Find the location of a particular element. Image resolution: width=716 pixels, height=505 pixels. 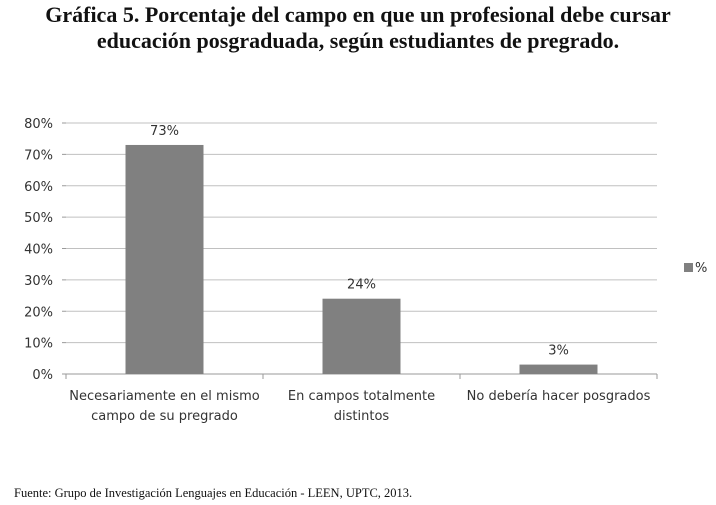

category-label: No debería hacer posgrados is located at coordinates (559, 396).